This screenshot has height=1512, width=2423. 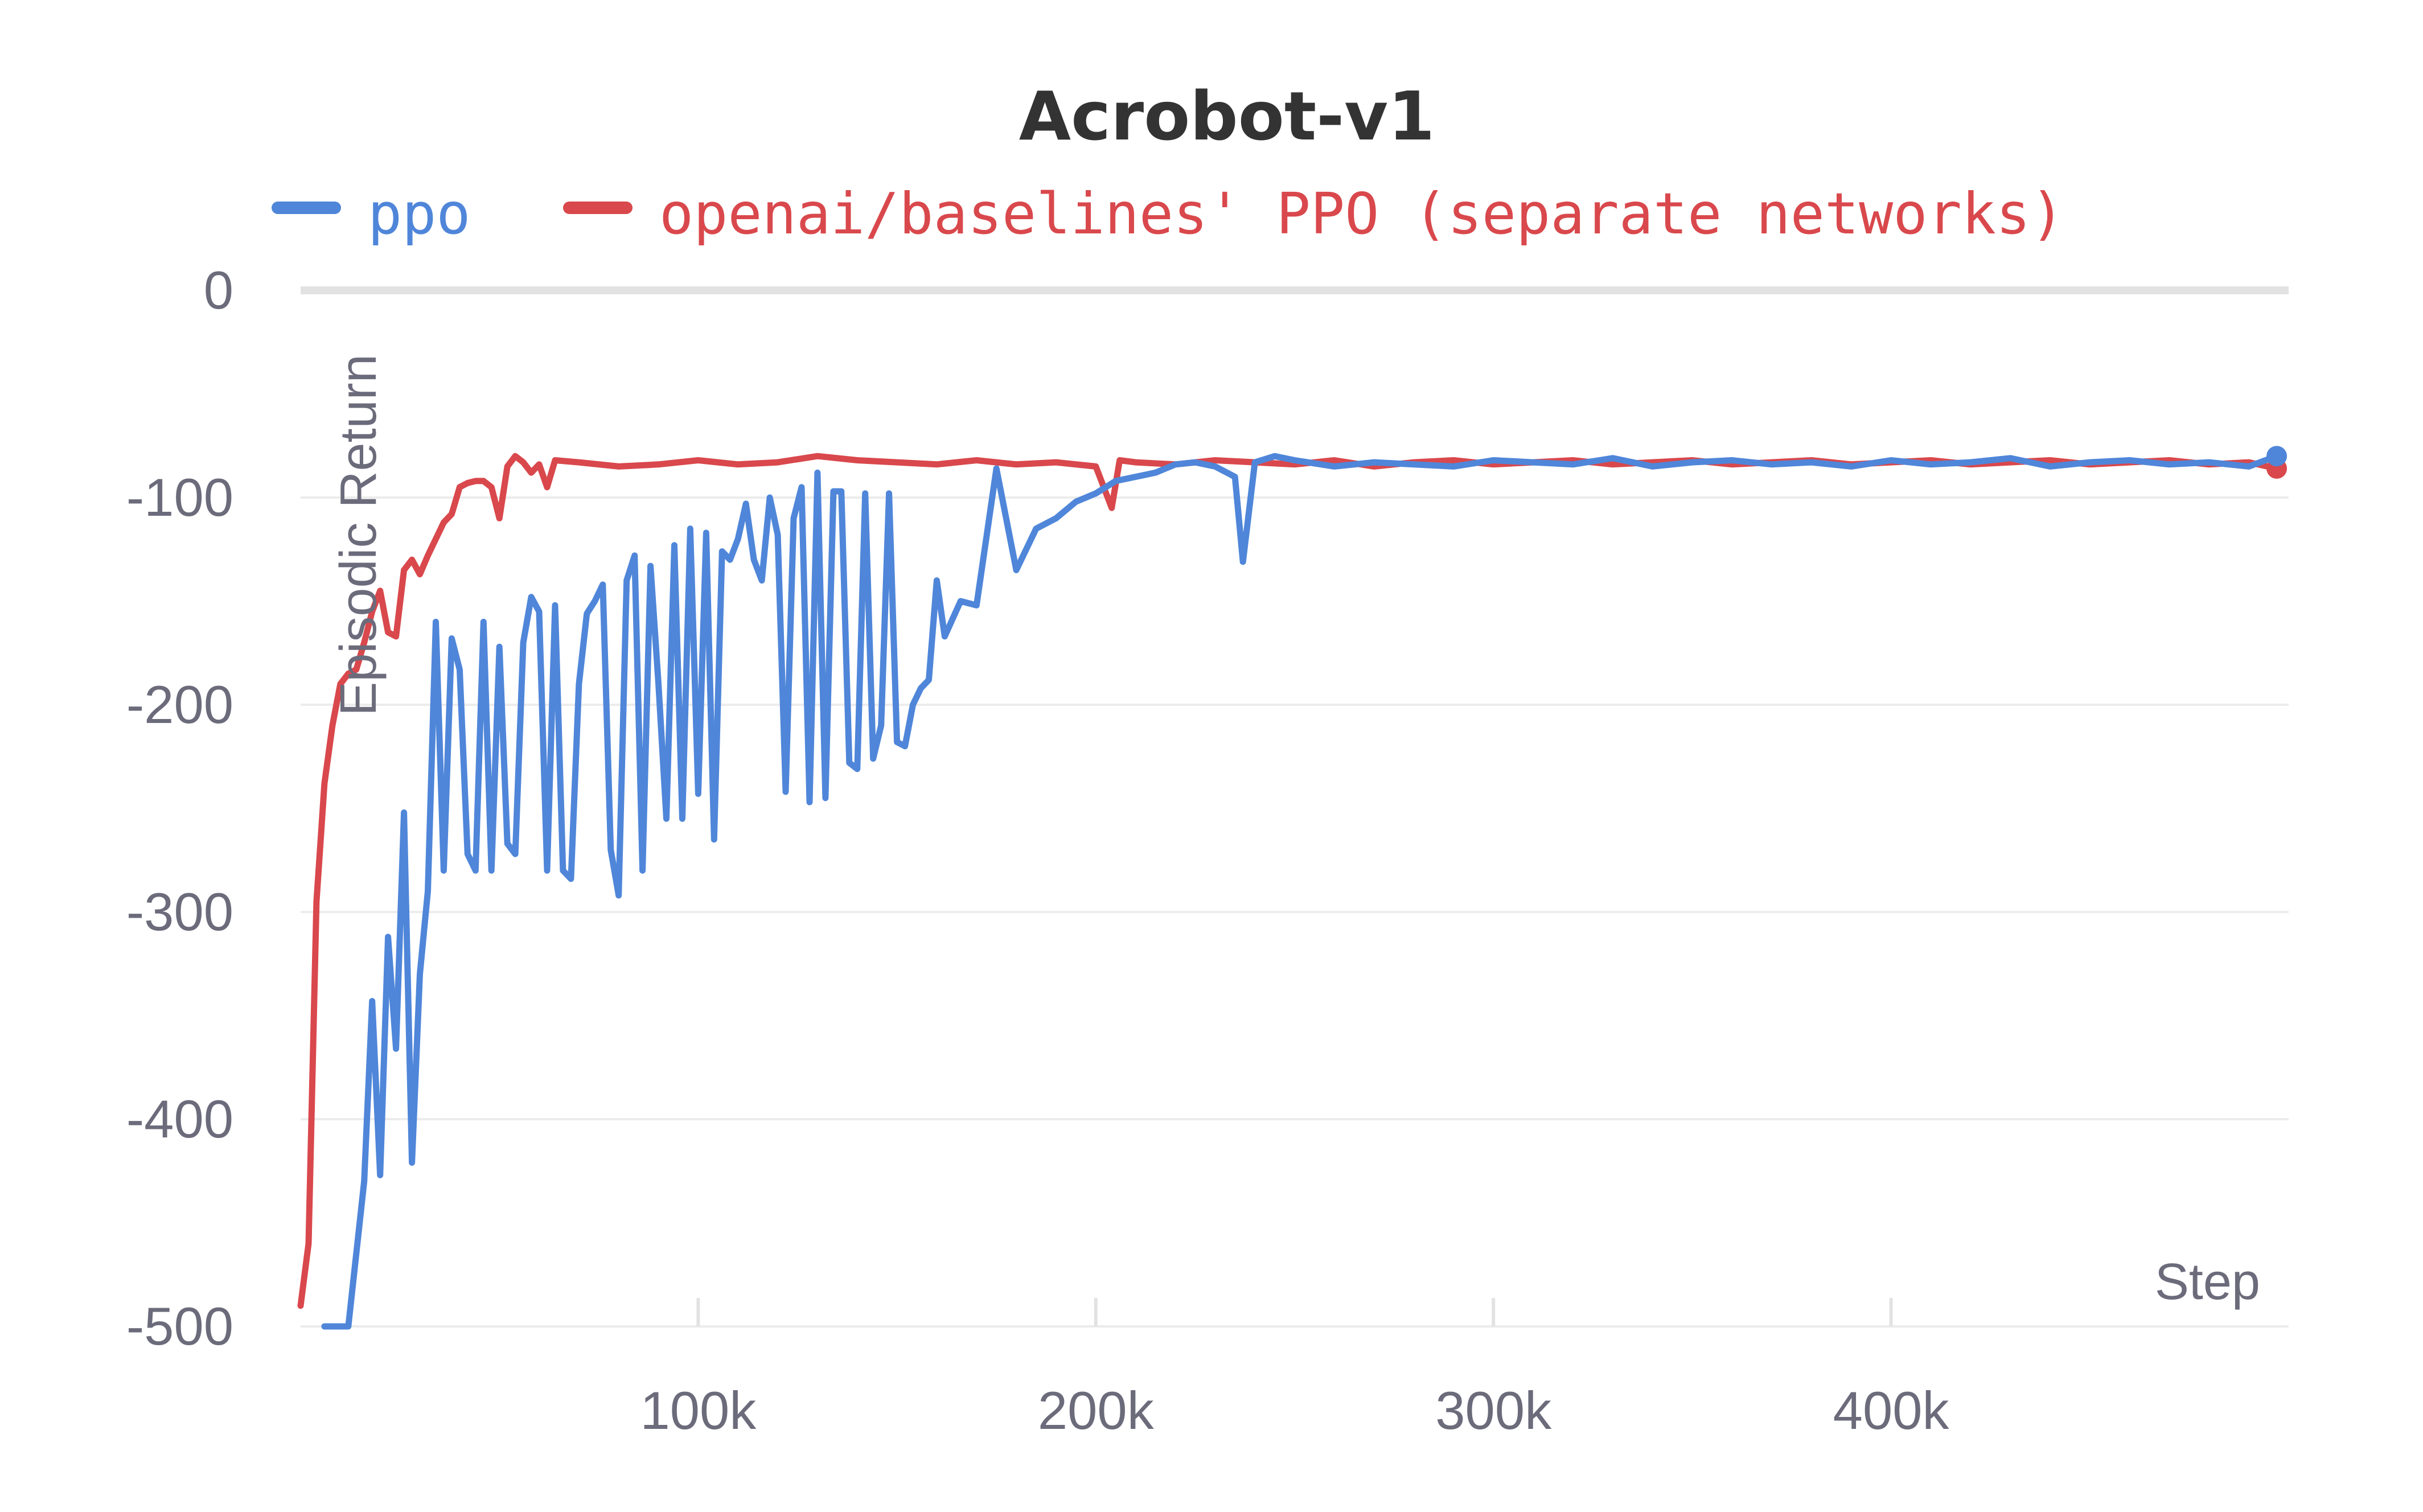 I want to click on y-tick-label: -500, so click(x=179, y=1326).